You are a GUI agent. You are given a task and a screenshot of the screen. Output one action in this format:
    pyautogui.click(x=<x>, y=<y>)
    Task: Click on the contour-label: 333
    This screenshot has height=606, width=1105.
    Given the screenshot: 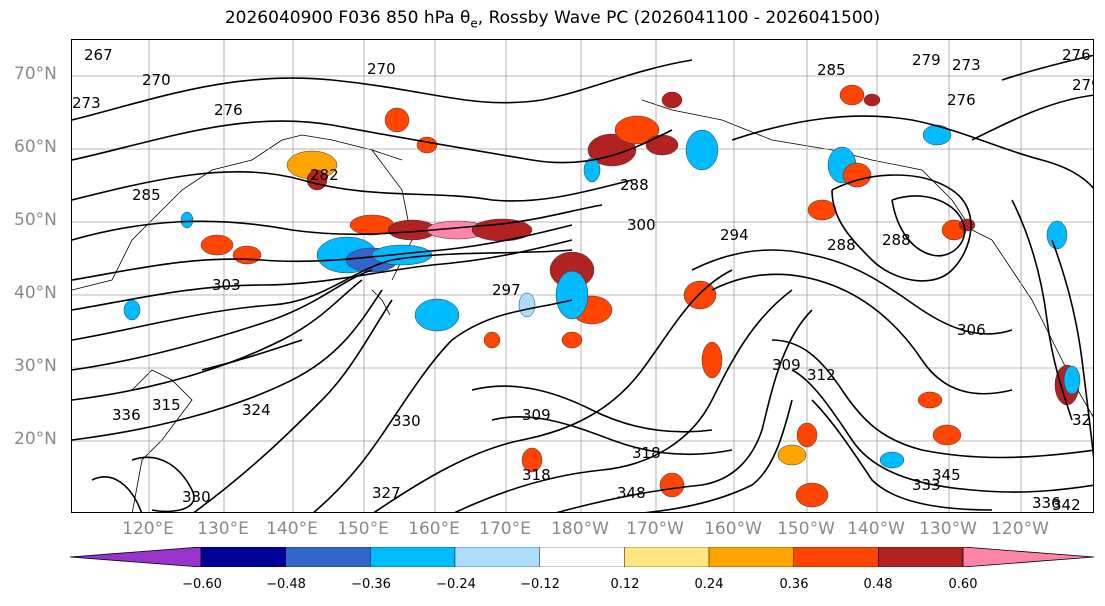 What is the action you would take?
    pyautogui.click(x=926, y=485)
    